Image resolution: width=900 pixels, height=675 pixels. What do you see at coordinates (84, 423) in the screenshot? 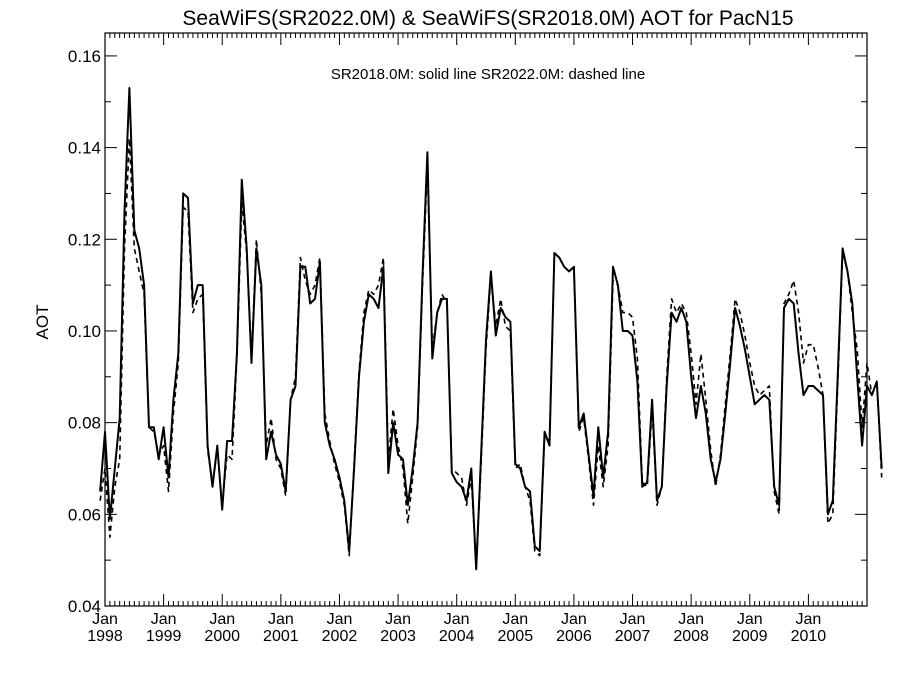
I see `y-tick-label: 0.08` at bounding box center [84, 423].